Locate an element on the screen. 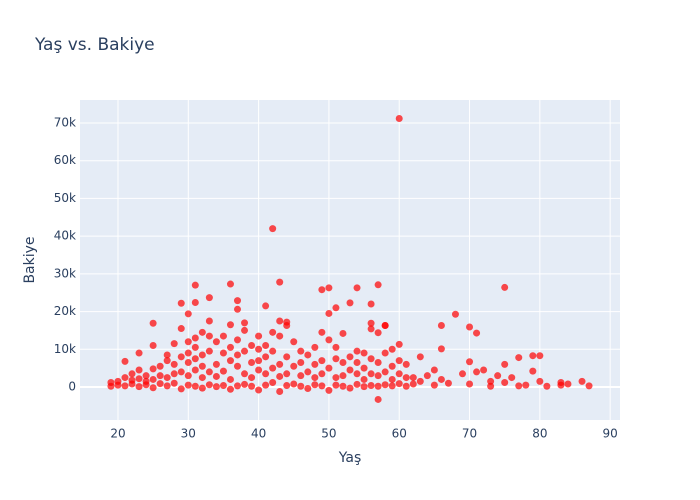  y-tick-label: 0 is located at coordinates (72, 387).